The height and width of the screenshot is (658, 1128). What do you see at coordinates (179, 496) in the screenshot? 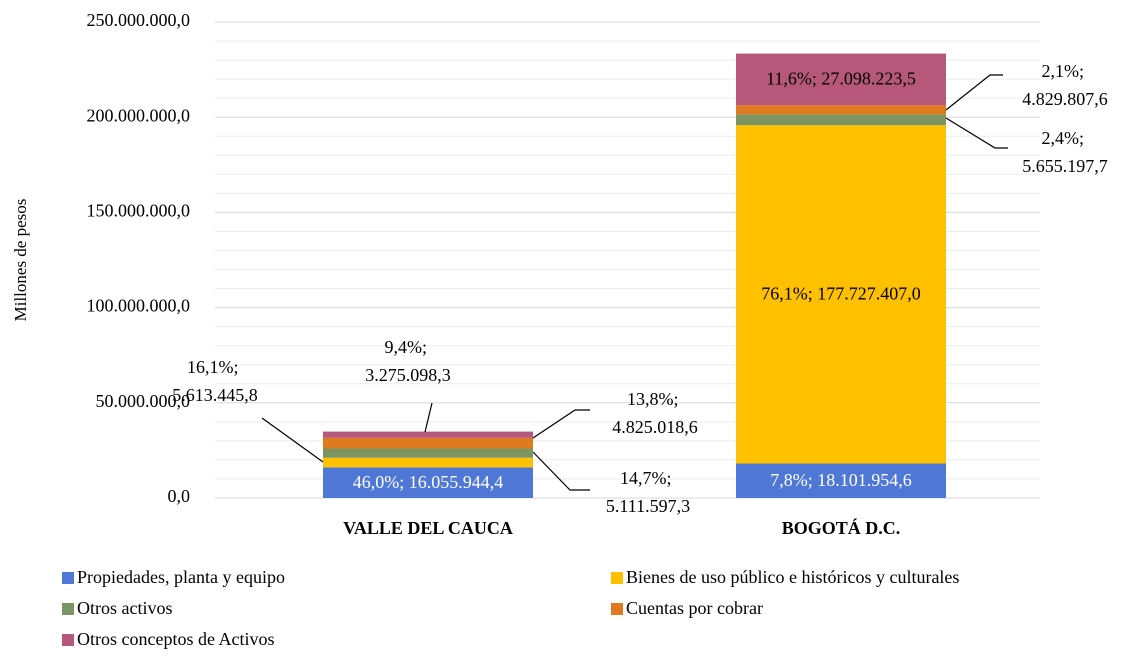
I see `y-tick-label: 0,0` at bounding box center [179, 496].